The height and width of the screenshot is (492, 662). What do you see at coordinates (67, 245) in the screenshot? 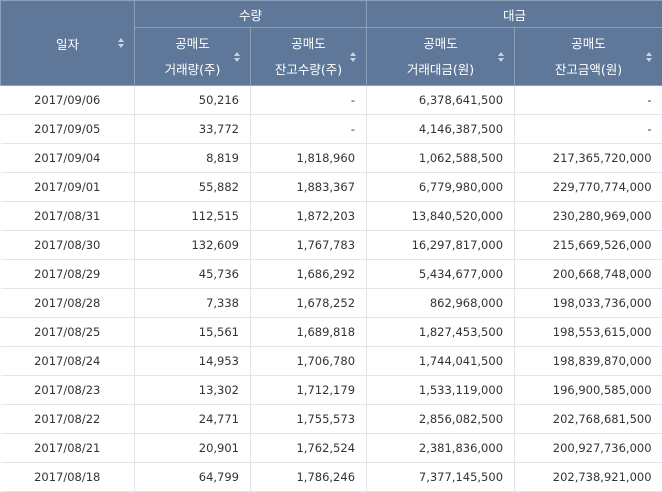
I see `cell-date: 2017/08/30` at bounding box center [67, 245].